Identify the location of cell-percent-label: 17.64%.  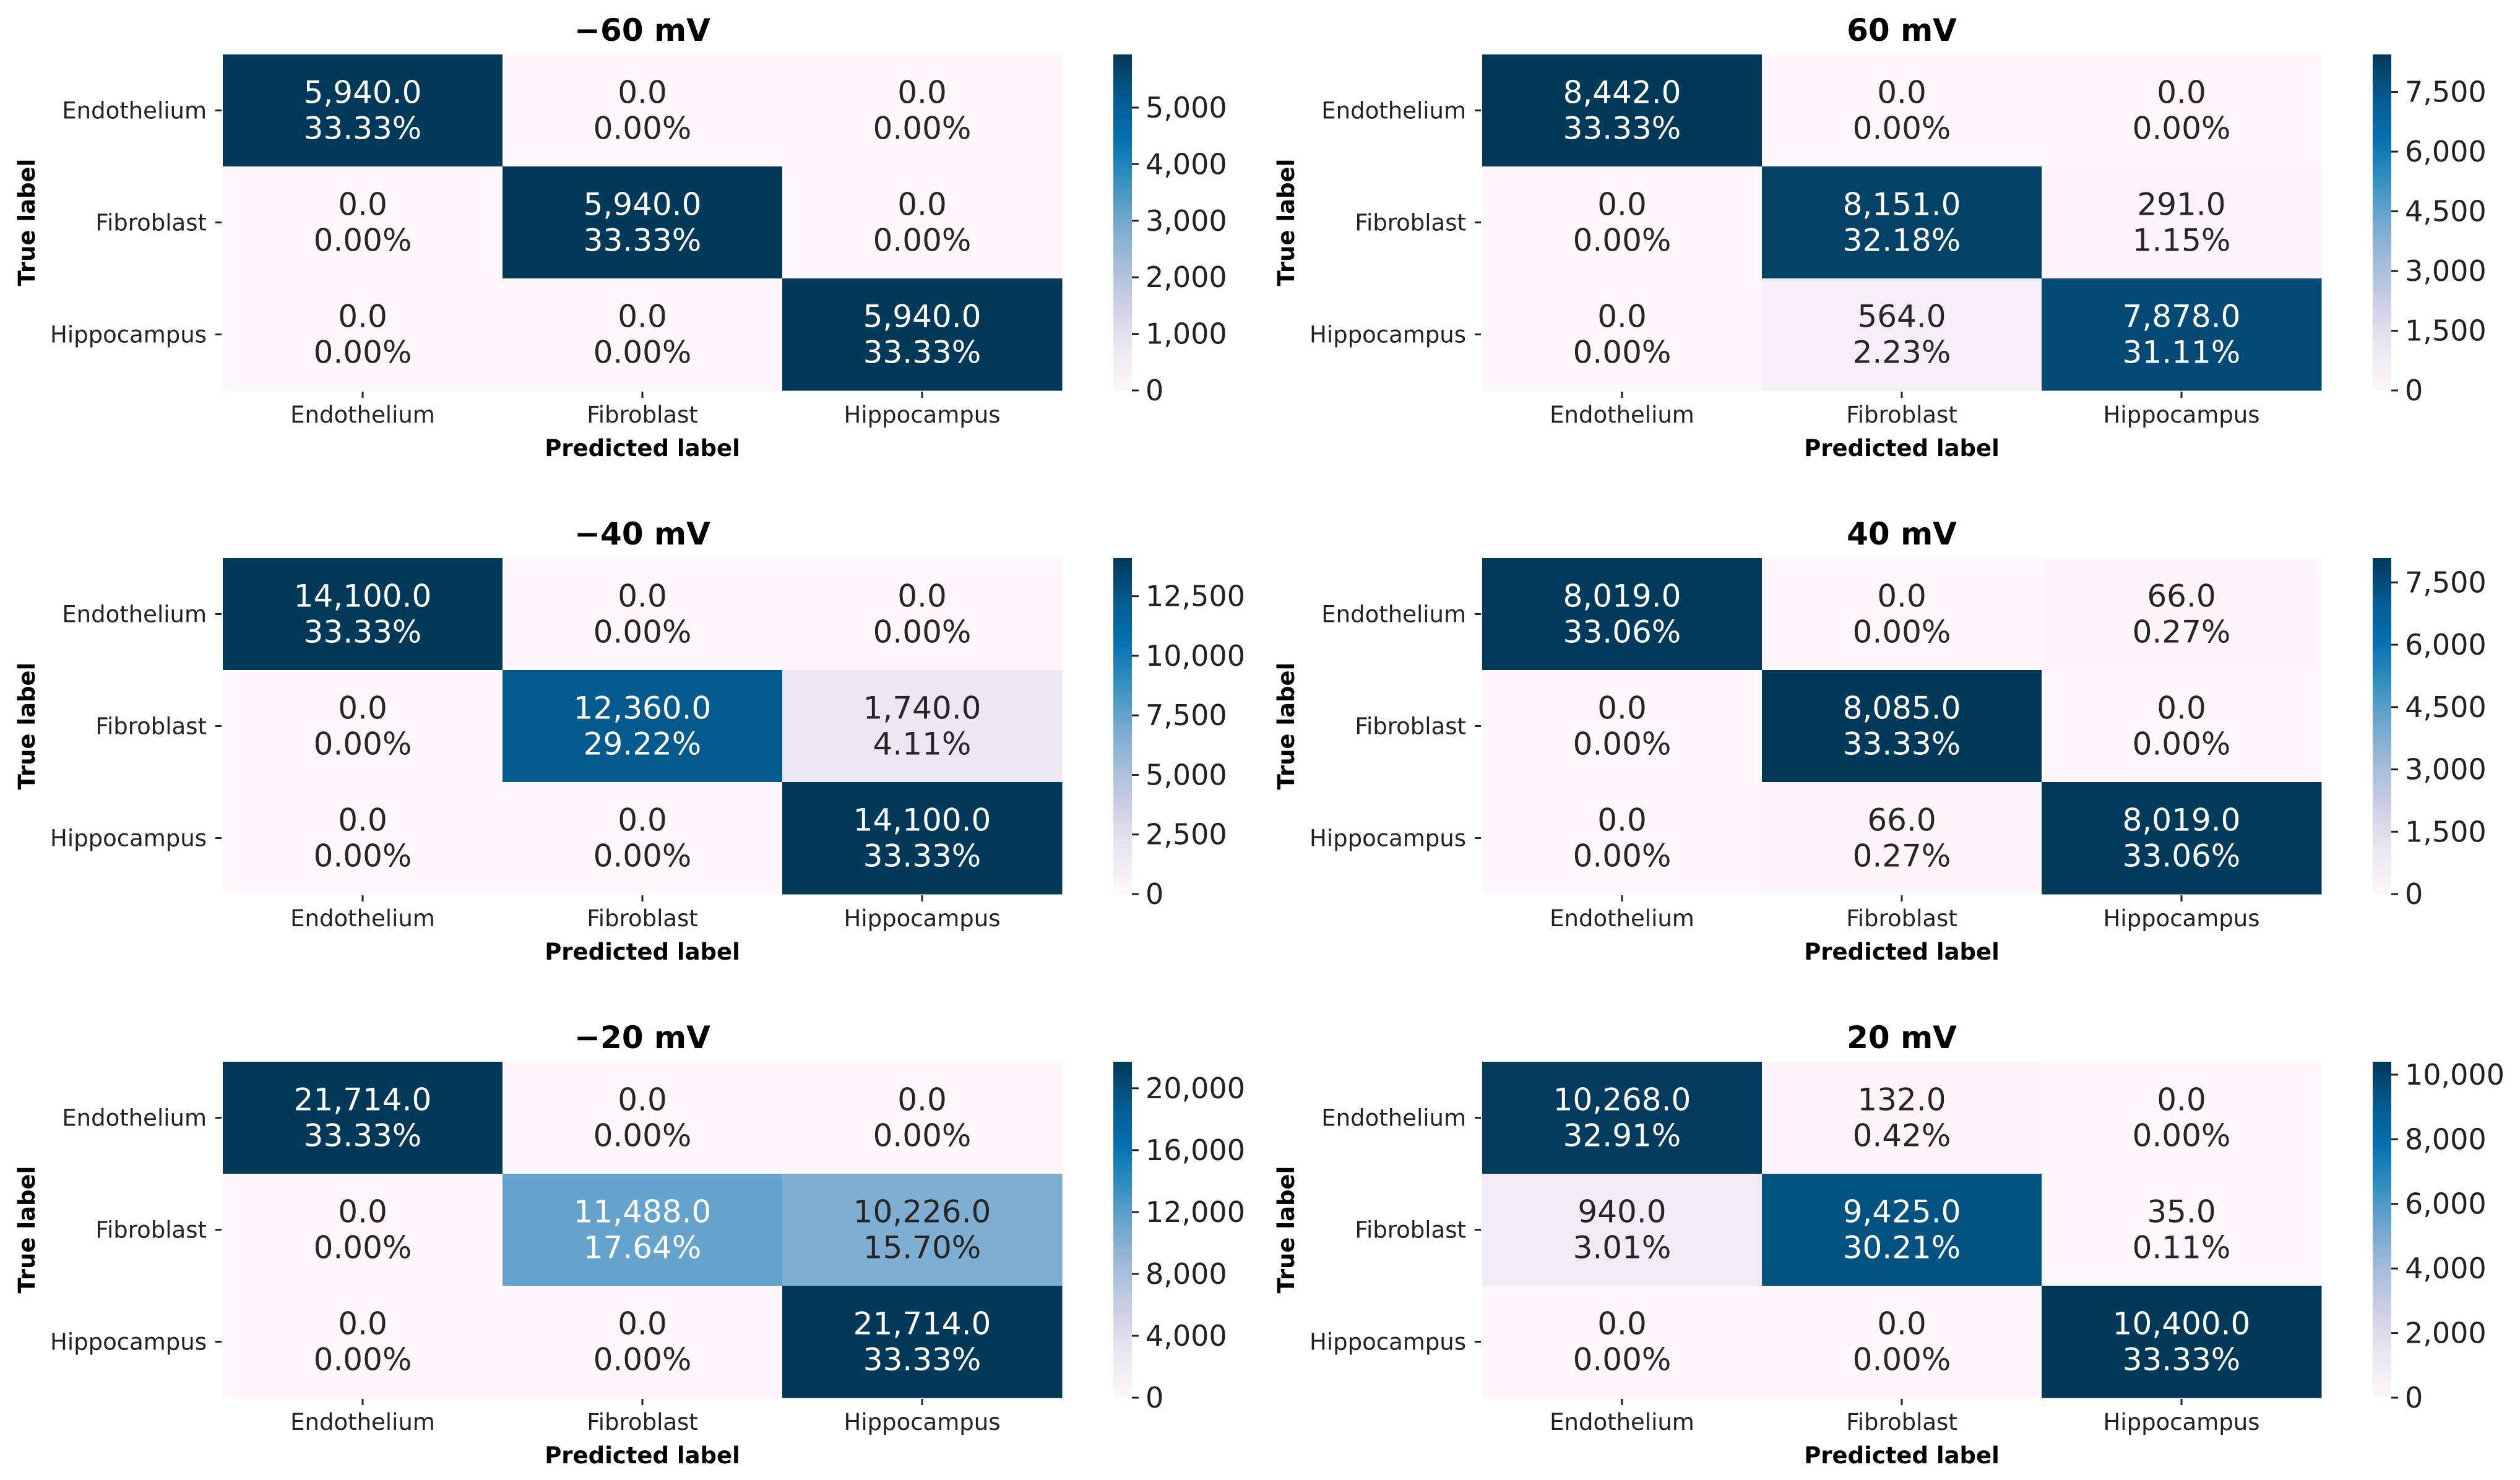
(643, 1248).